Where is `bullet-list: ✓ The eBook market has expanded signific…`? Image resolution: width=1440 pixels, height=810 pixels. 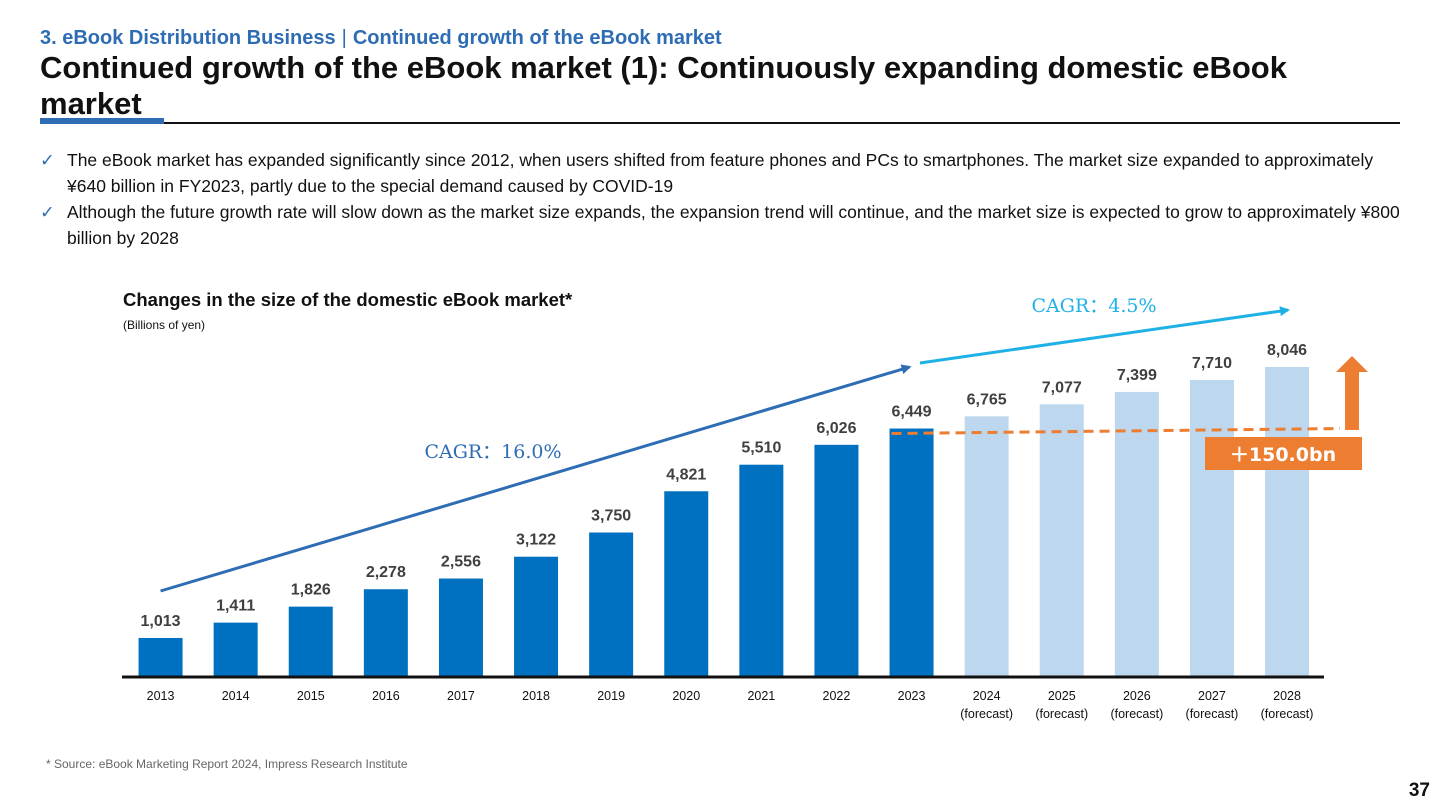
bullet-list: ✓ The eBook market has expanded signific… is located at coordinates (725, 199).